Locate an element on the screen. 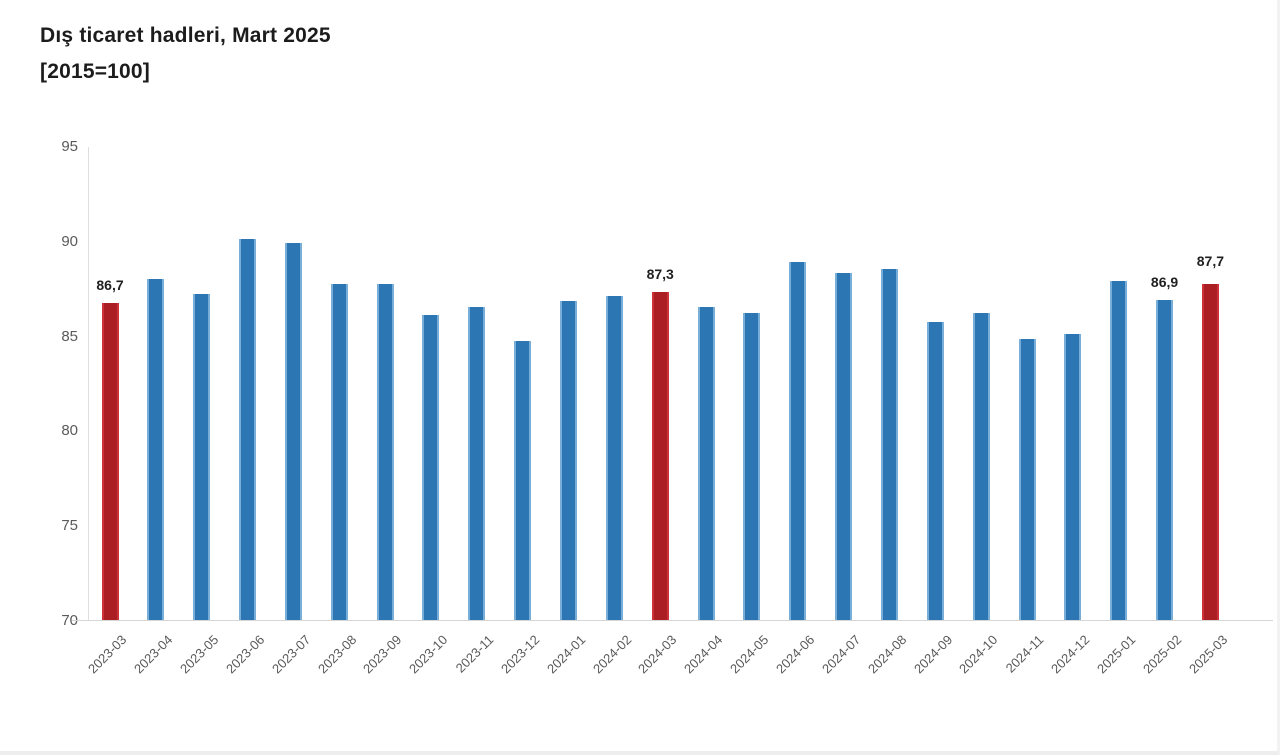 Image resolution: width=1280 pixels, height=755 pixels. y-tick-label-70: 70 is located at coordinates (69, 620).